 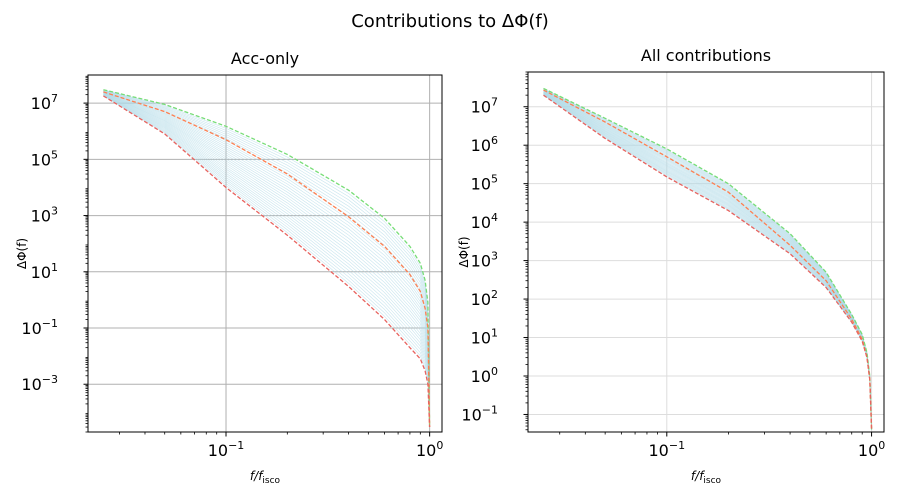 What do you see at coordinates (484, 375) in the screenshot?
I see `y-tick-label: 10⁰` at bounding box center [484, 375].